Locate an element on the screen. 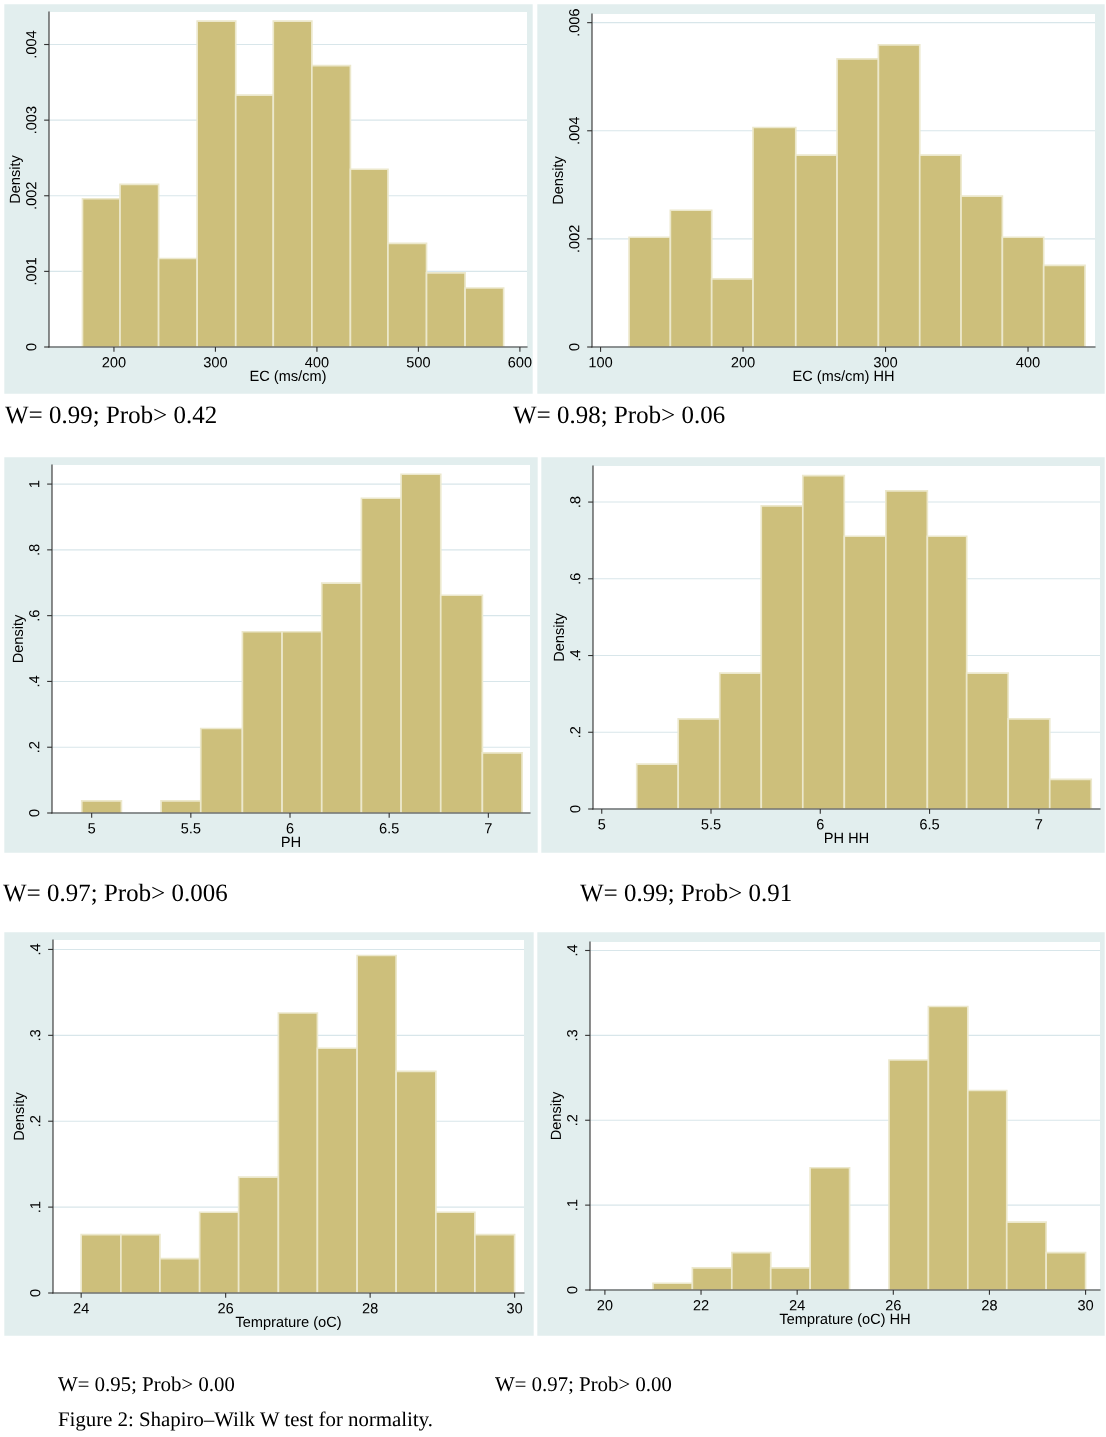 The width and height of the screenshot is (1106, 1437). x-axis-title: EC (ms/cm) is located at coordinates (288, 377).